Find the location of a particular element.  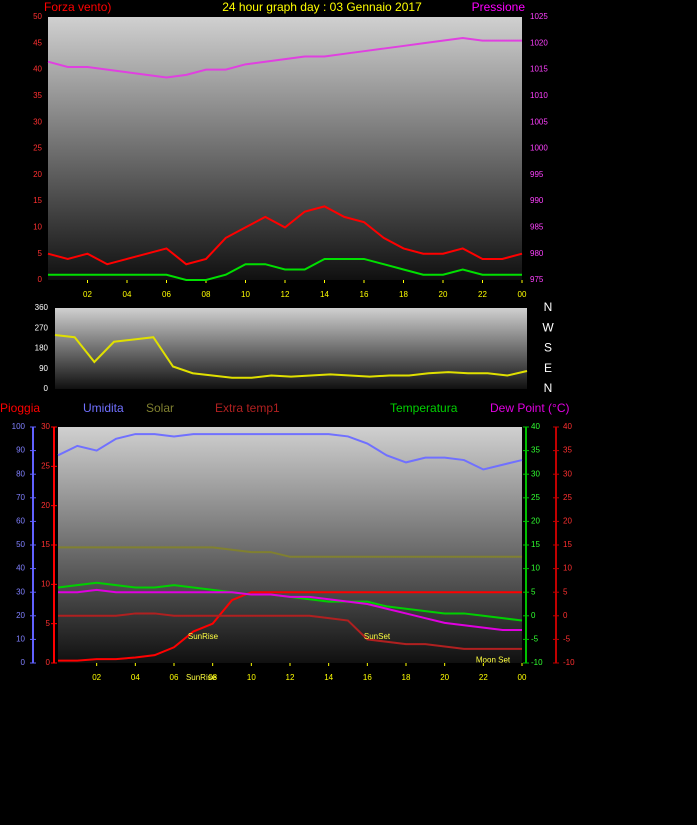

y-axis-label: Forza vento) is located at coordinates (77, 7).